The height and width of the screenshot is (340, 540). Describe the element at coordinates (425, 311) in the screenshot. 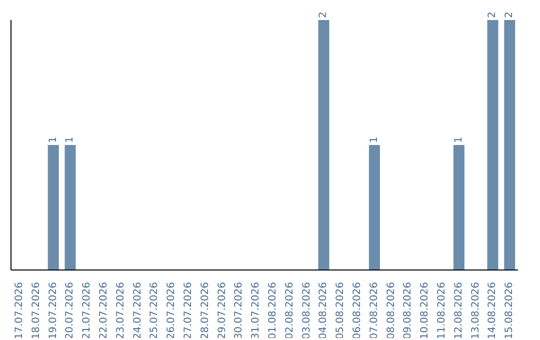

I see `x-tick-label: 10.08.2026` at that location.